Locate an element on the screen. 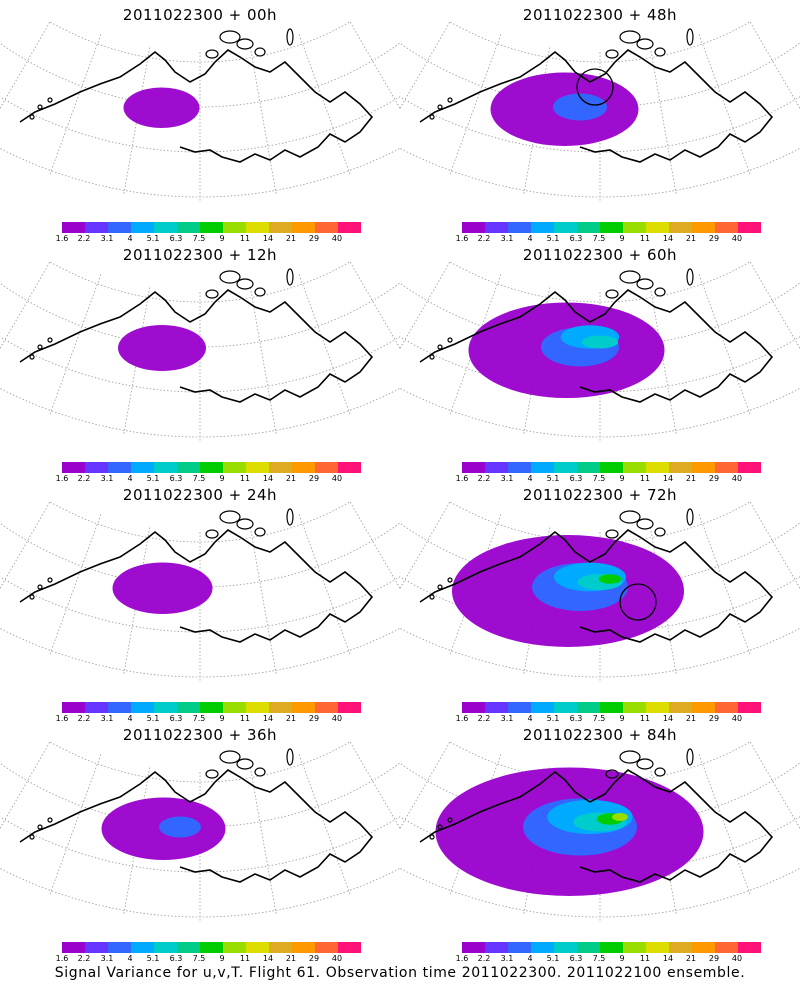  panel-title: 2011022300 + 36h is located at coordinates (200, 735).